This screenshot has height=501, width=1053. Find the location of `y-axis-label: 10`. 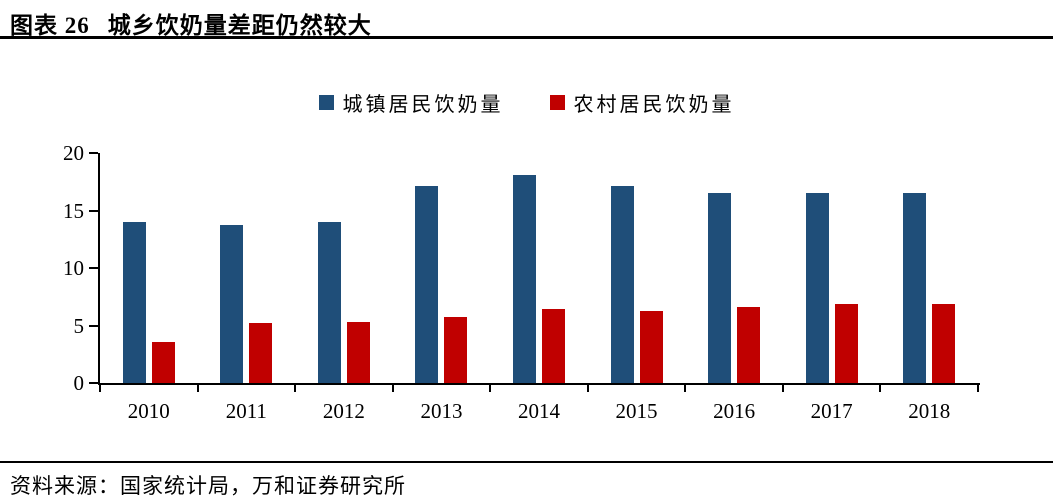

y-axis-label: 10 is located at coordinates (73, 268).